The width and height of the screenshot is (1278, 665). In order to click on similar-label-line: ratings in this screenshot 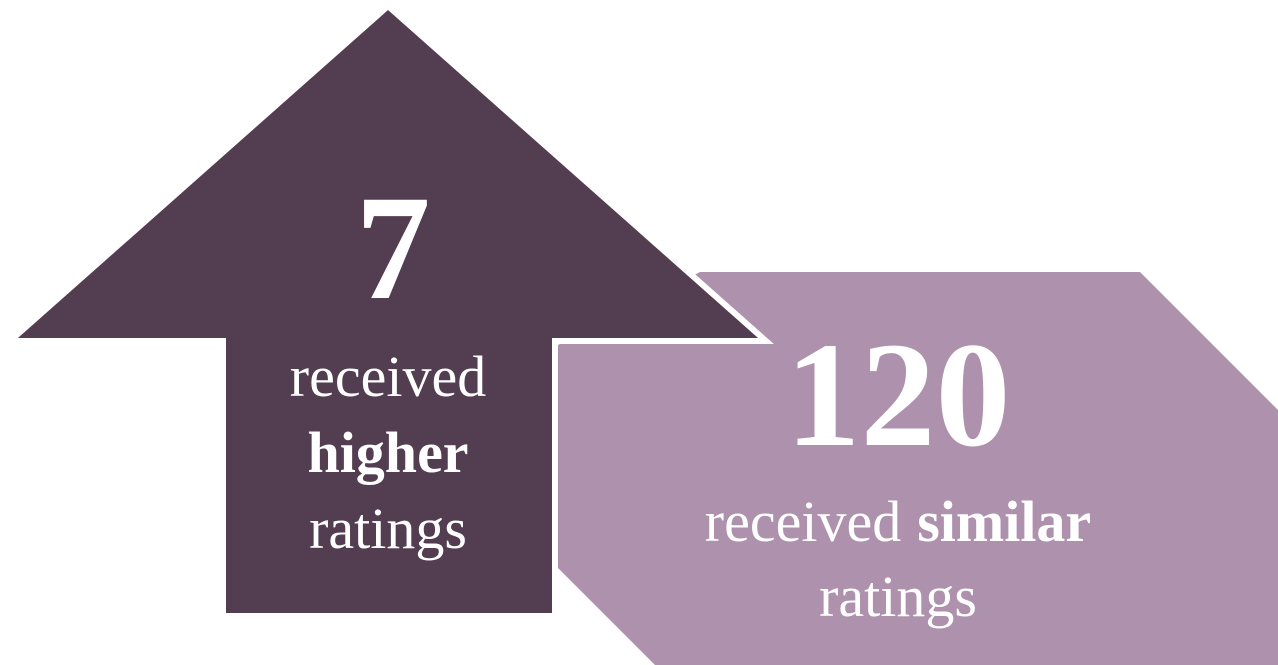, I will do `click(898, 596)`.